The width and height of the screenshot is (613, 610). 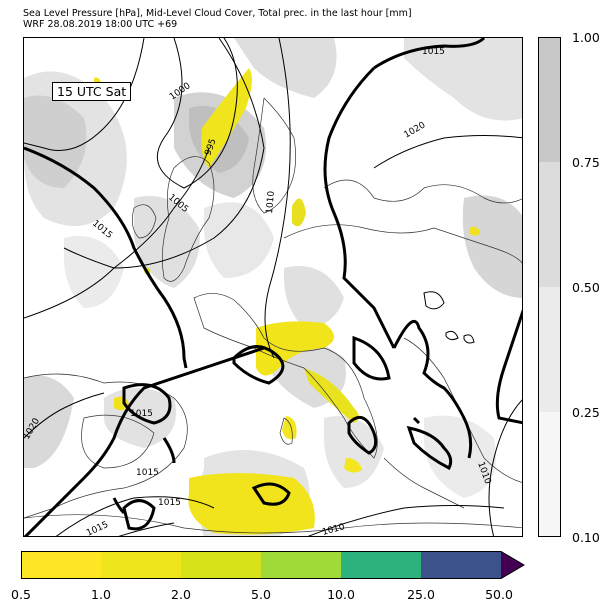 I want to click on precipitation-colorbar, so click(x=273, y=565).